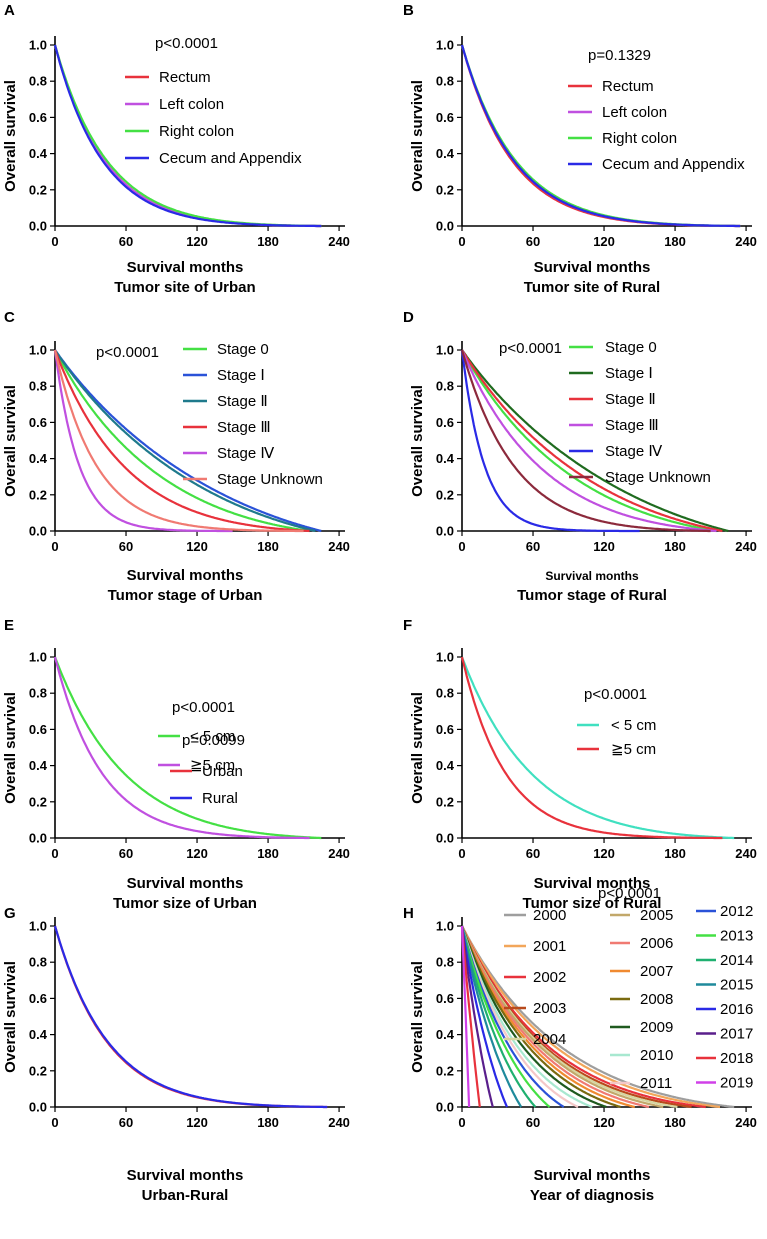  What do you see at coordinates (549, 977) in the screenshot?
I see `legend-label: 2002` at bounding box center [549, 977].